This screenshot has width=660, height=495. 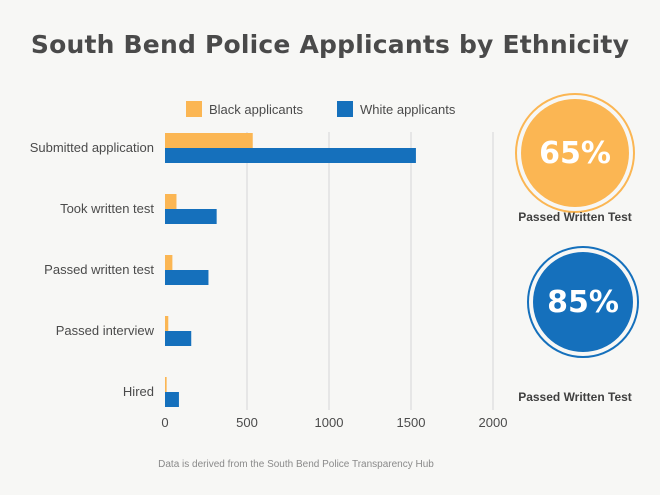 I want to click on kpi-black: 65%, so click(x=575, y=153).